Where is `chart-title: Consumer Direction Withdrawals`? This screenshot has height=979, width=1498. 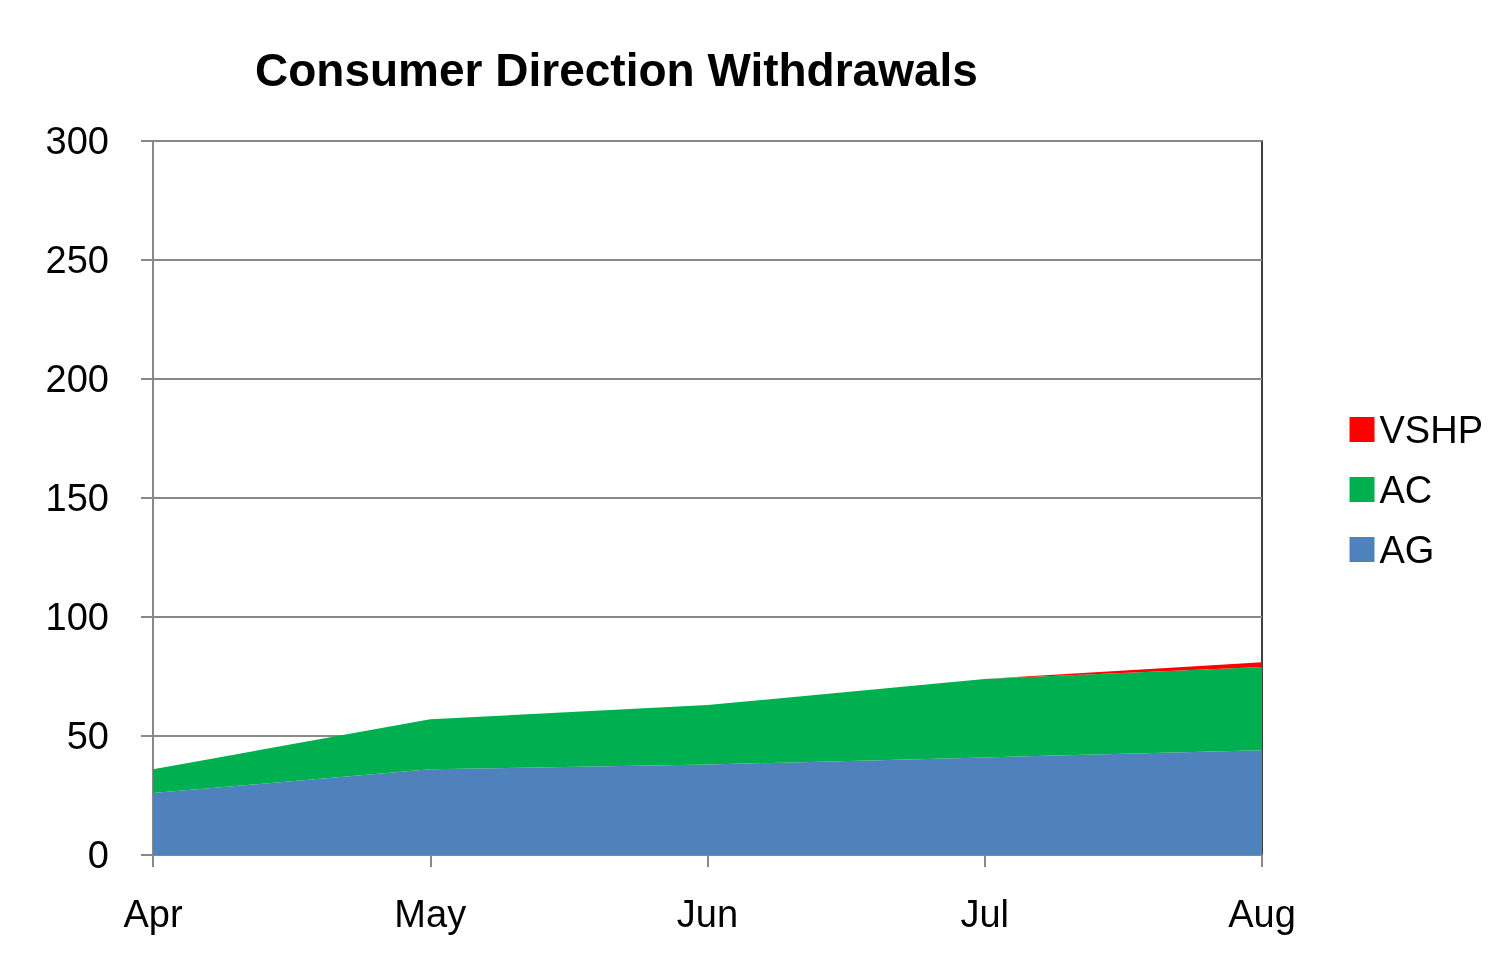 chart-title: Consumer Direction Withdrawals is located at coordinates (616, 70).